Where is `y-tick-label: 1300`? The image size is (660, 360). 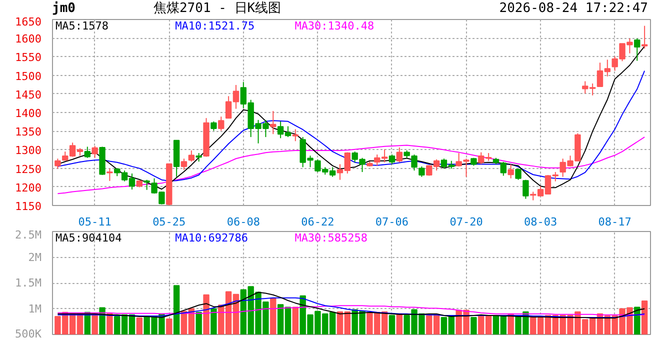
y-tick-label: 1300 is located at coordinates (28, 151).